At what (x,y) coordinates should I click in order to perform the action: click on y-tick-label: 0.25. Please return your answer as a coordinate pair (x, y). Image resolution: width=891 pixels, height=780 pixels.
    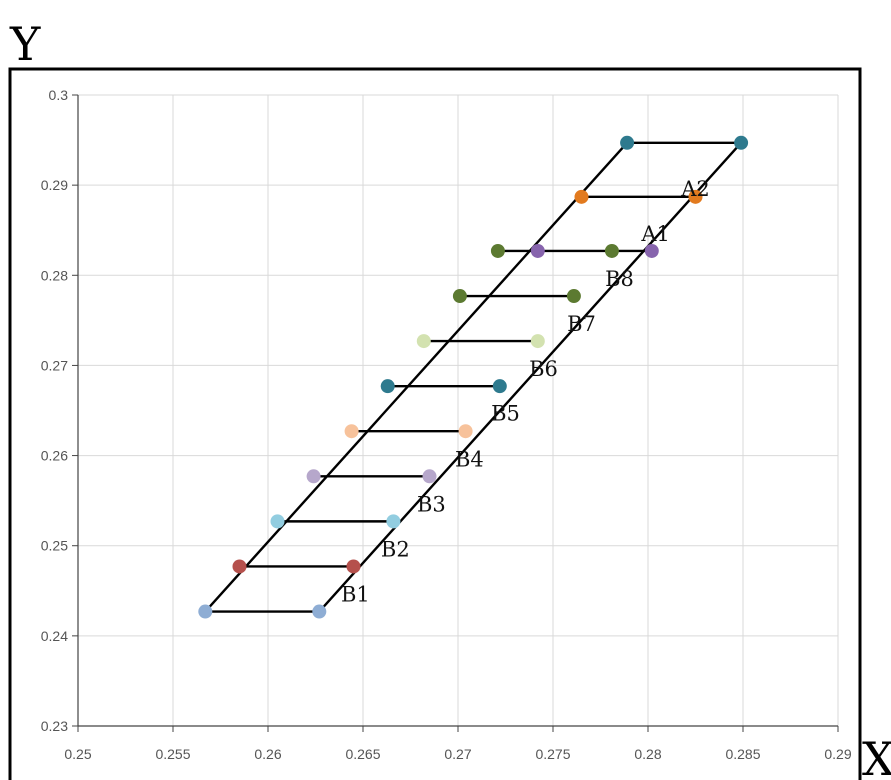
    Looking at the image, I should click on (54, 546).